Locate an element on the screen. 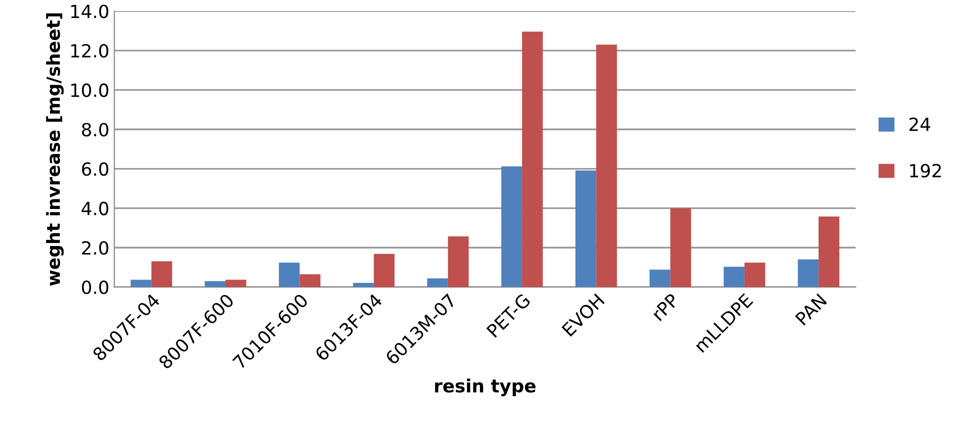 This screenshot has height=445, width=969. y-tick-label: 6.0 is located at coordinates (95, 169).